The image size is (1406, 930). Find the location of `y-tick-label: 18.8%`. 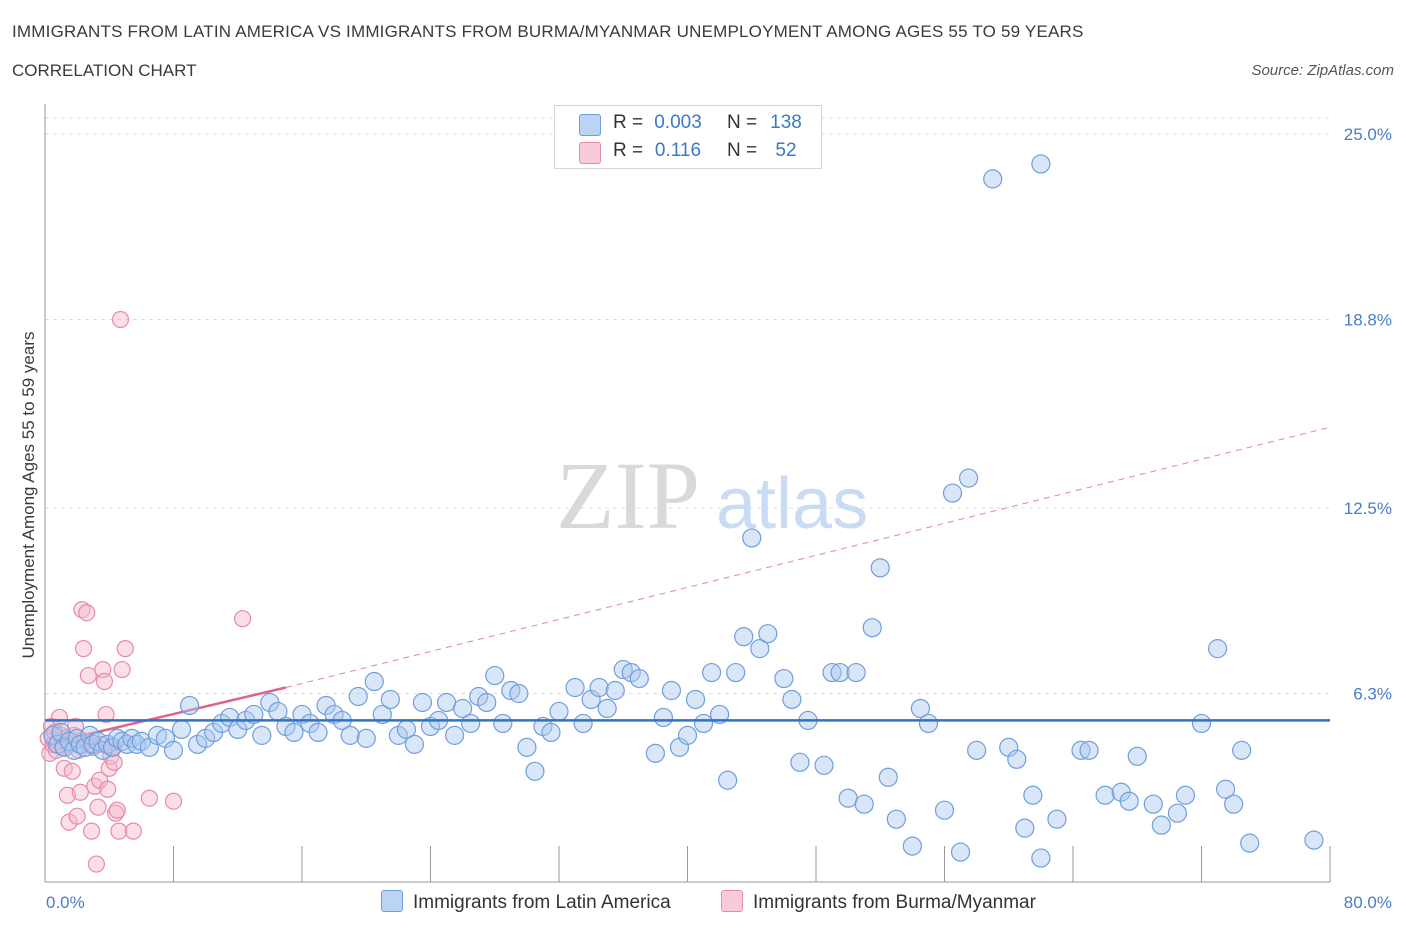

y-tick-label: 18.8% is located at coordinates (1368, 320).